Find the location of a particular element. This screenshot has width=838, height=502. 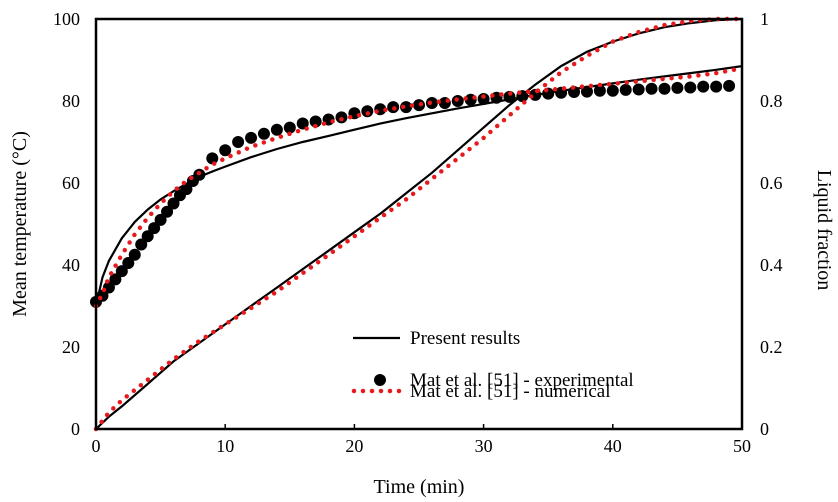

y-tick-label: 80 is located at coordinates (71, 101).